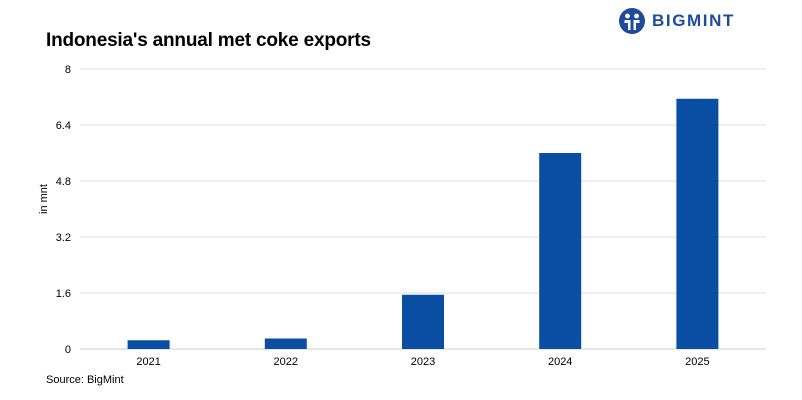  Describe the element at coordinates (423, 321) in the screenshot. I see `bar-2023` at that location.